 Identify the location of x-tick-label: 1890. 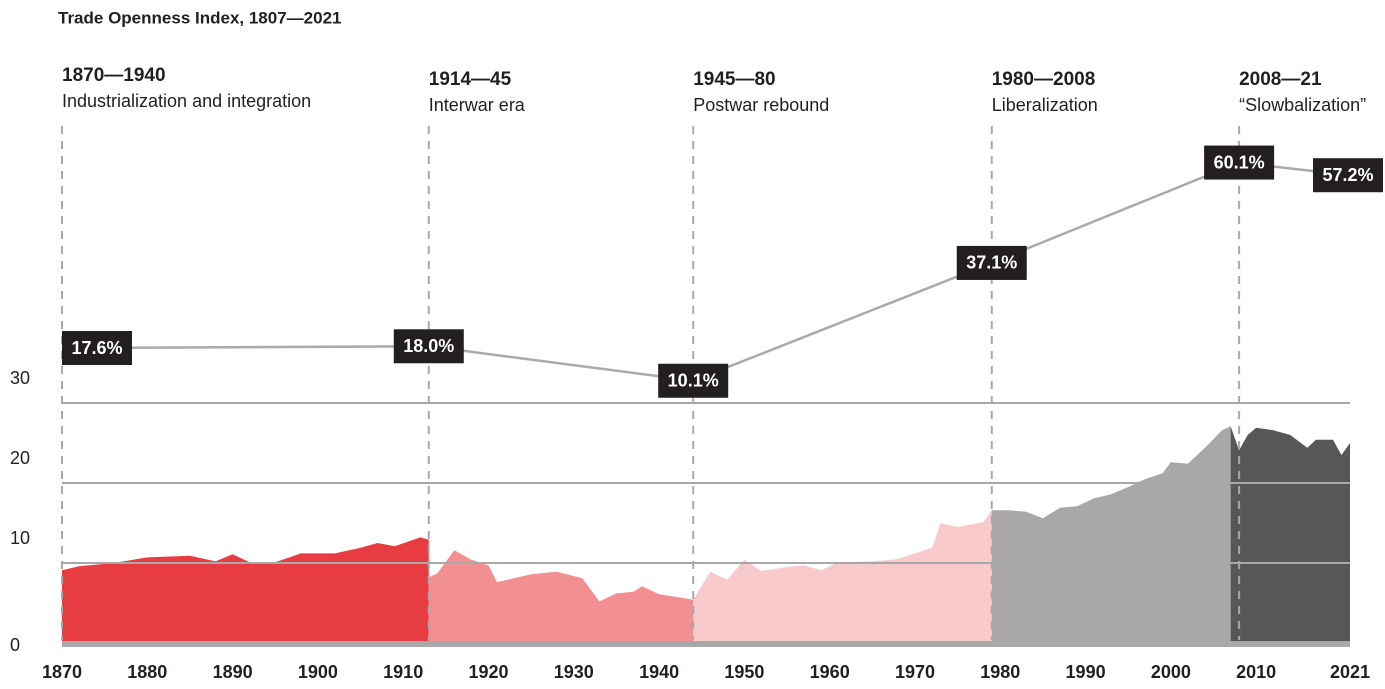
(233, 672).